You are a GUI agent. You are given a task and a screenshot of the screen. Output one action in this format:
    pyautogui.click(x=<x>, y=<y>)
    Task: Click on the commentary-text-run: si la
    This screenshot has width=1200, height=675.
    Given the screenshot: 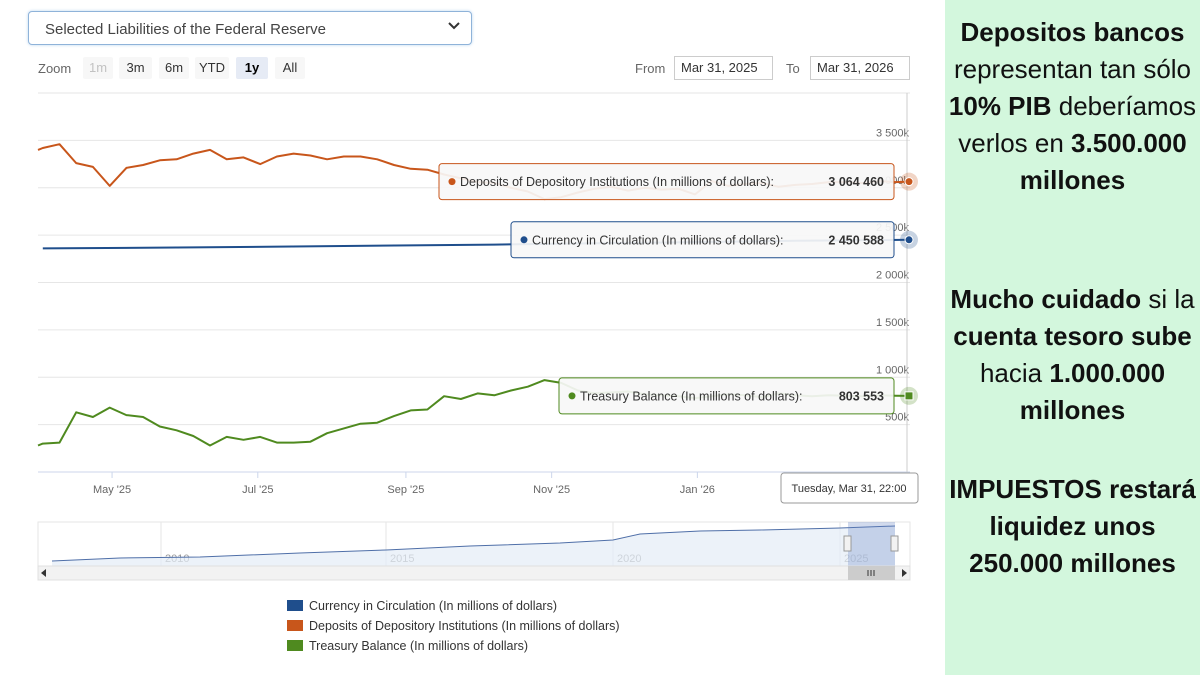 What is the action you would take?
    pyautogui.click(x=1168, y=299)
    